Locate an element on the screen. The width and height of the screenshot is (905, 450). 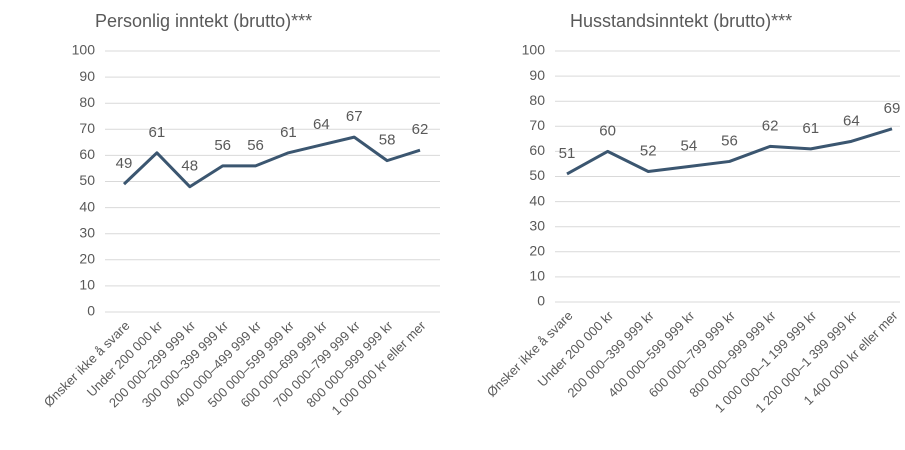
chart-title: Husstandsinntekt (brutto)*** is located at coordinates (681, 21).